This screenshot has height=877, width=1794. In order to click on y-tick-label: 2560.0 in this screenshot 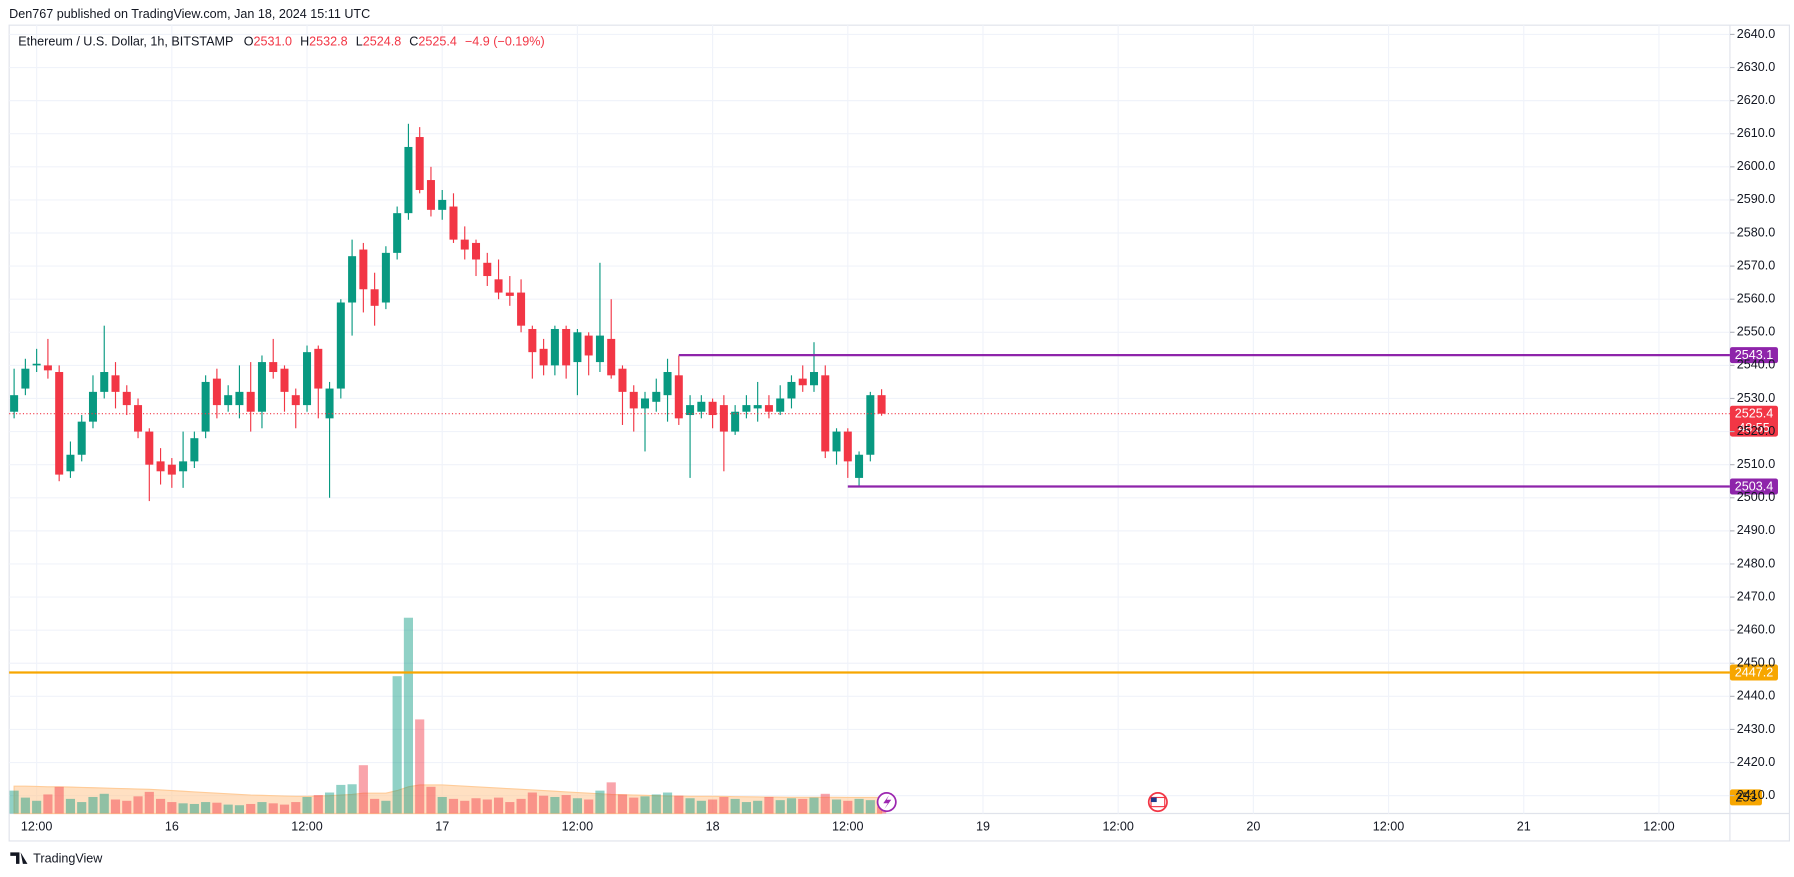, I will do `click(1756, 299)`.